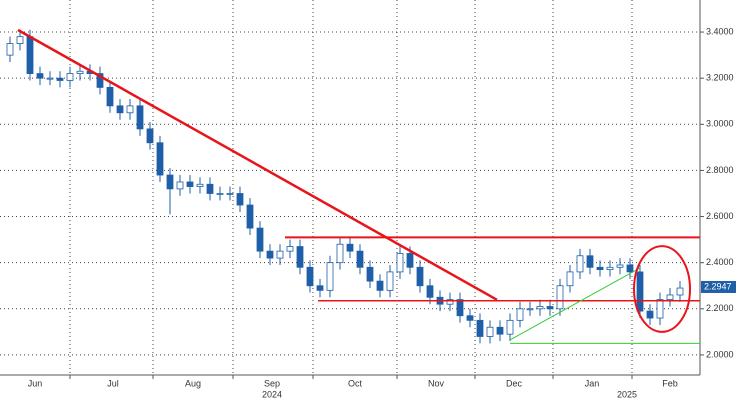 The height and width of the screenshot is (400, 736). What do you see at coordinates (662, 289) in the screenshot?
I see `highlight-ellipse` at bounding box center [662, 289].